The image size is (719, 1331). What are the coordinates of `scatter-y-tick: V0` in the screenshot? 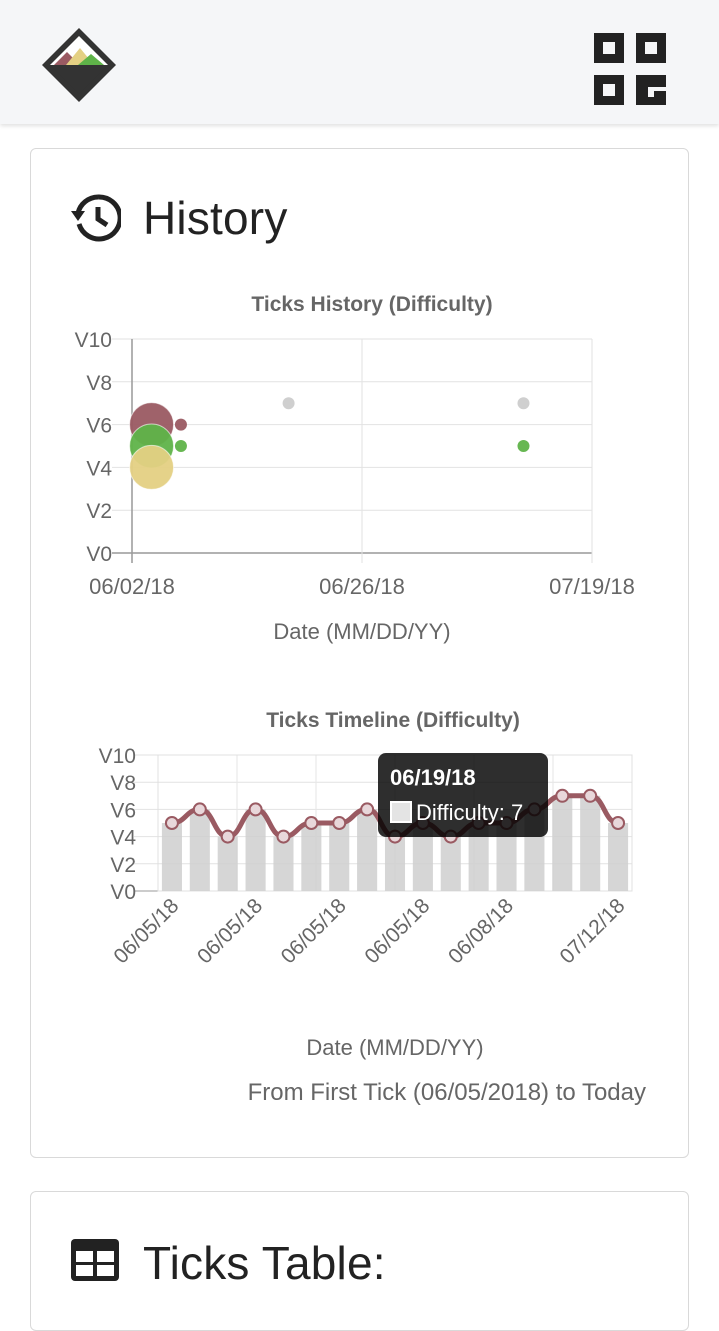 It's located at (99, 554).